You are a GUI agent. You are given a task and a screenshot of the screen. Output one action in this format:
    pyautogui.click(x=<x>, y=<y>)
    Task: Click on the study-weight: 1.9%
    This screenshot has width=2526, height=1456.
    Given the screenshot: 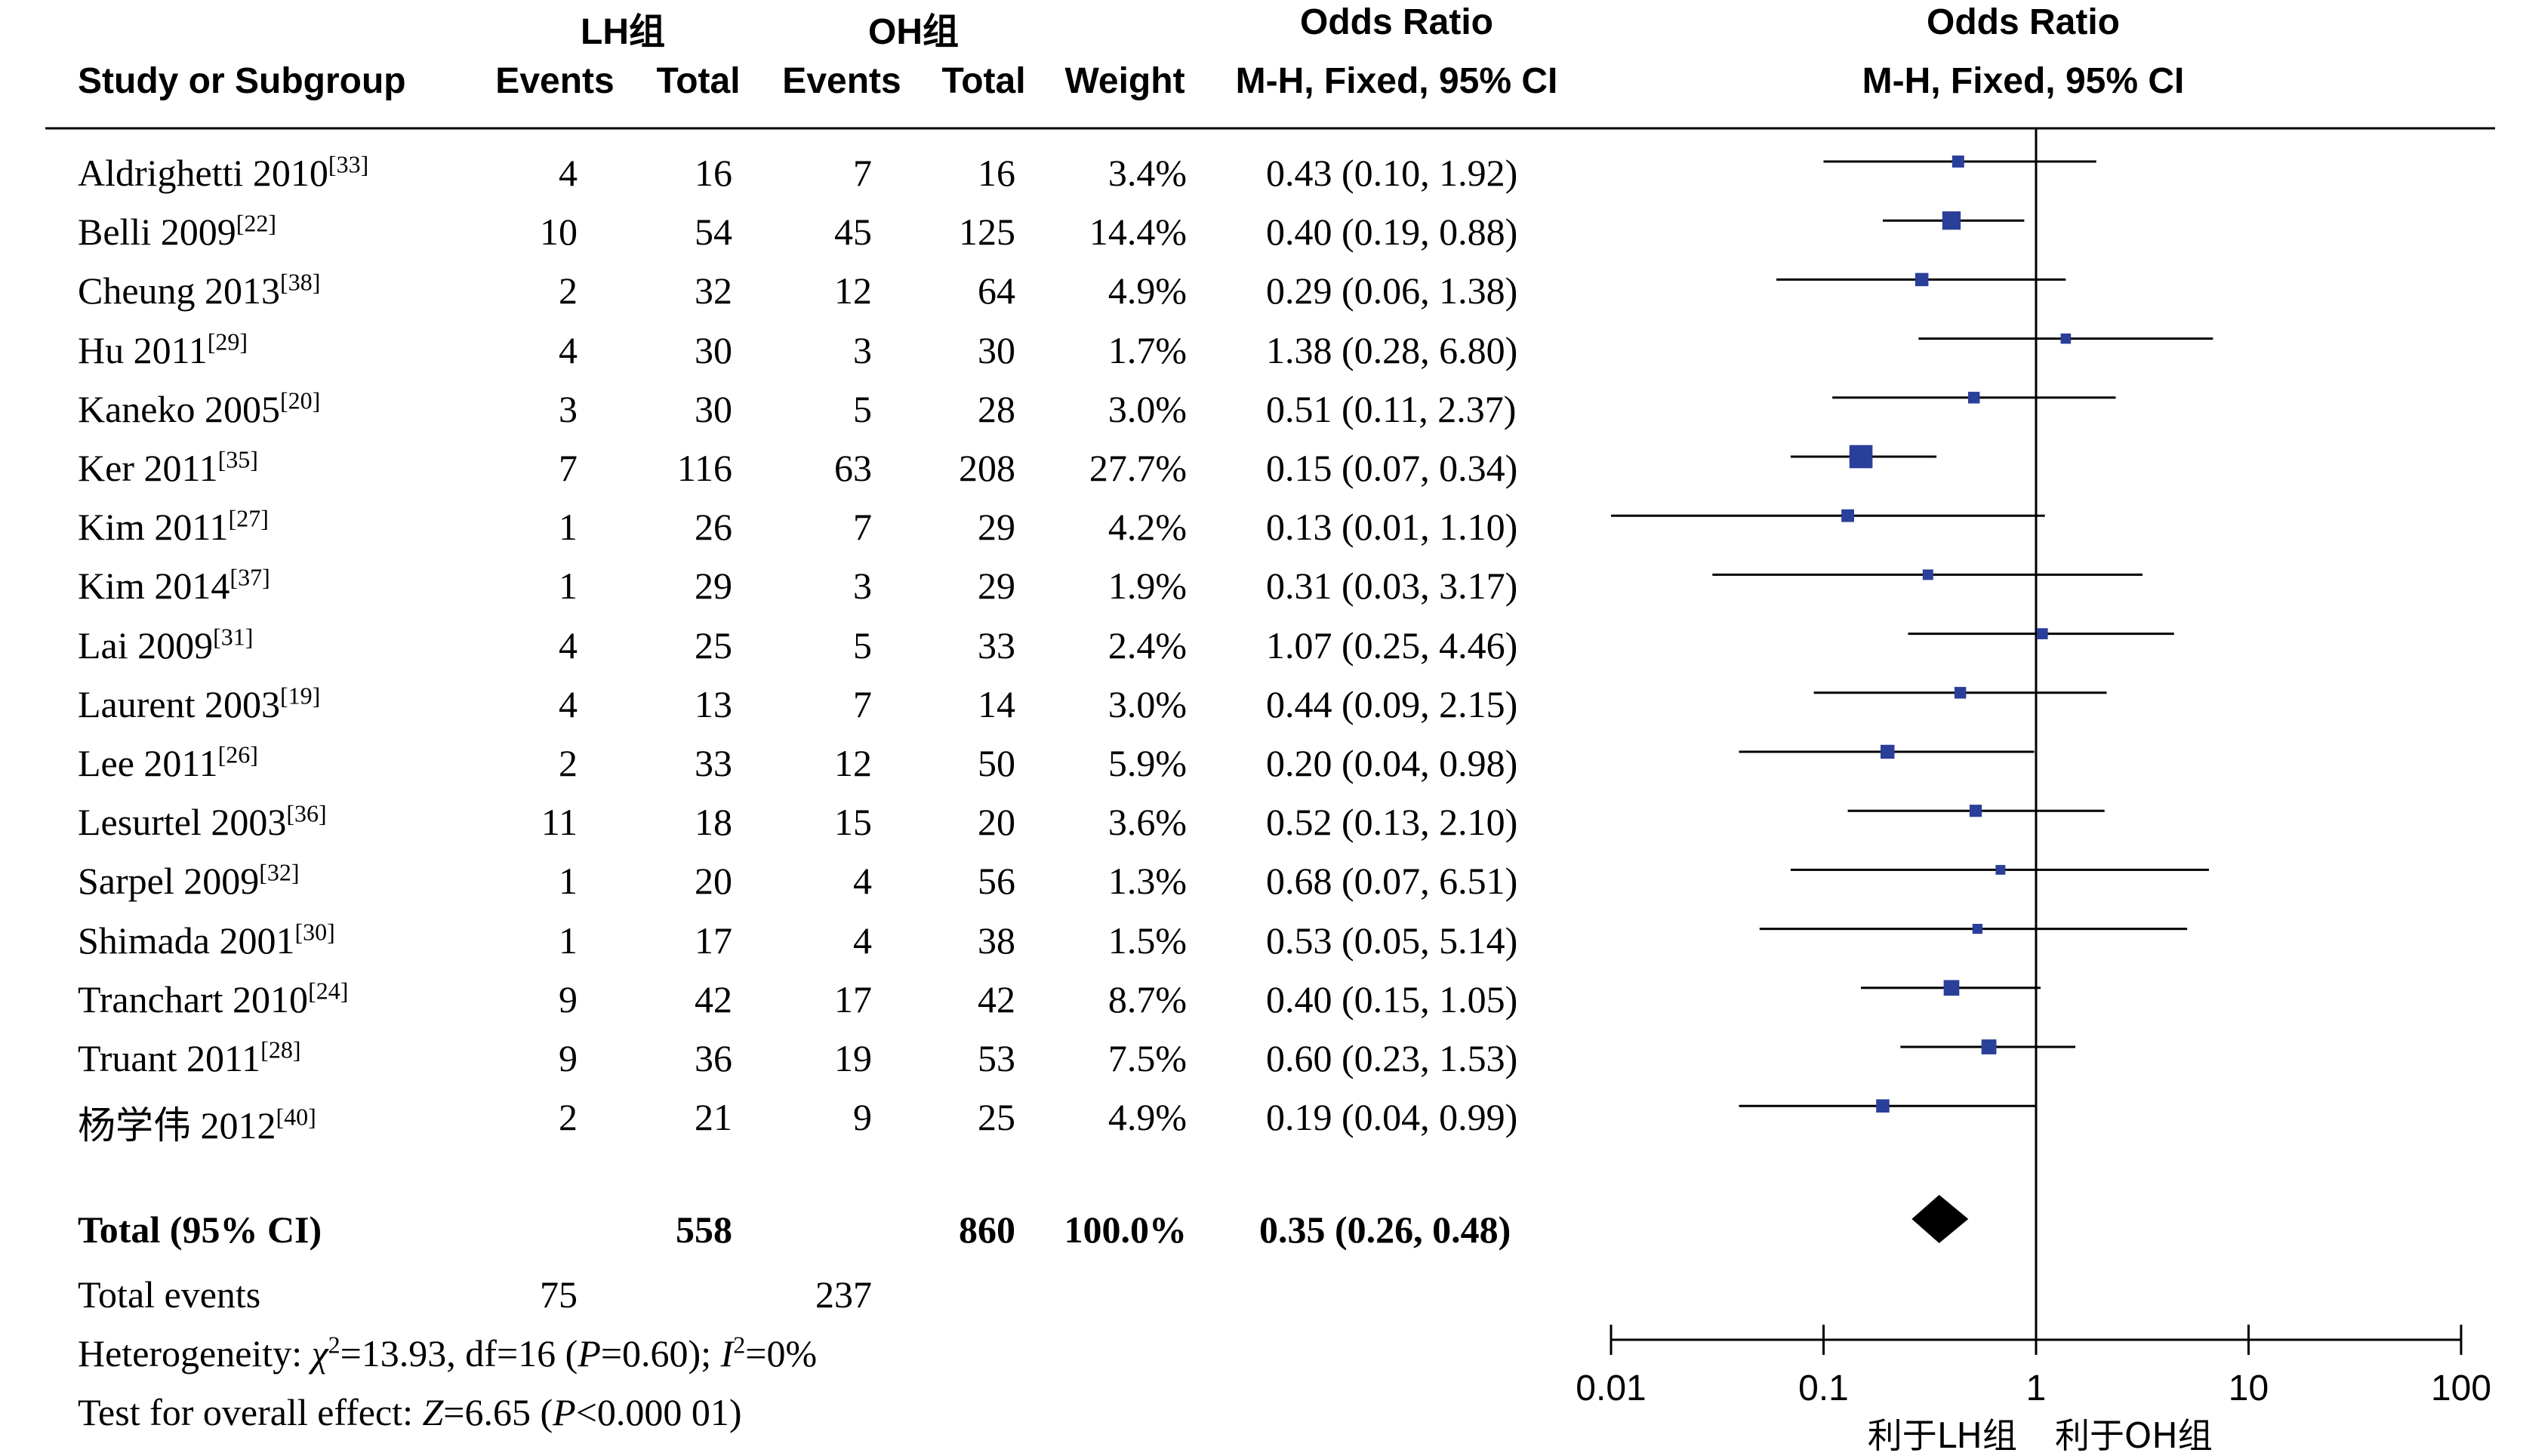 What is the action you would take?
    pyautogui.click(x=1147, y=586)
    